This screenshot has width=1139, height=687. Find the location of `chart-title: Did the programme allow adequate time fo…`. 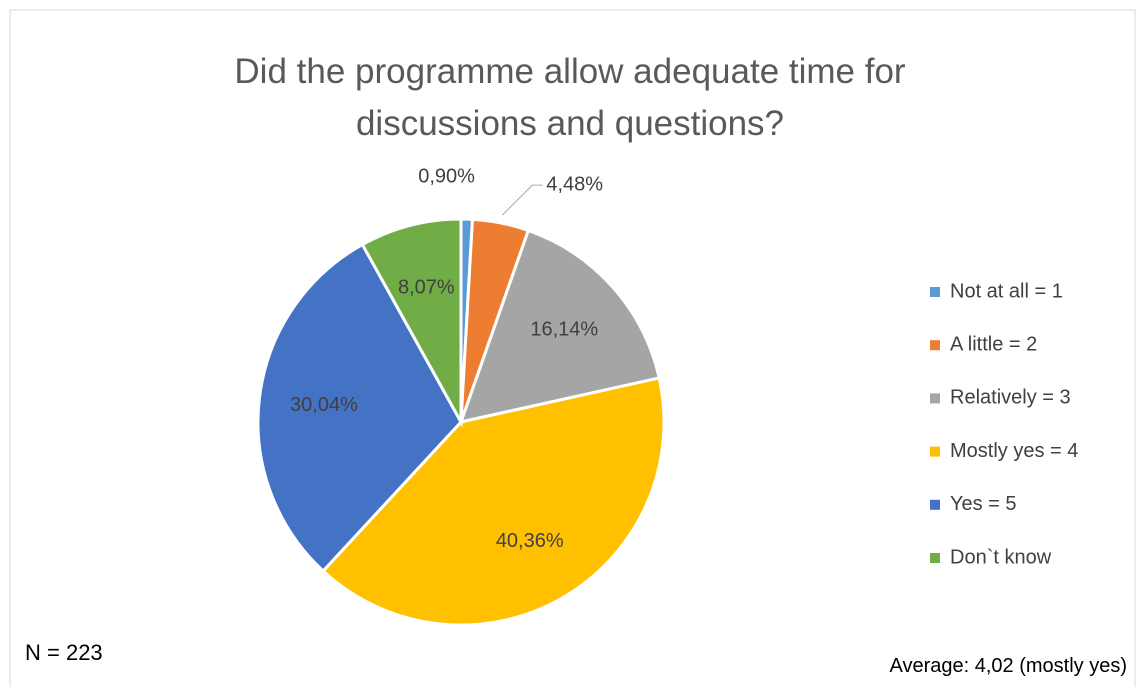

chart-title: Did the programme allow adequate time fo… is located at coordinates (570, 97).